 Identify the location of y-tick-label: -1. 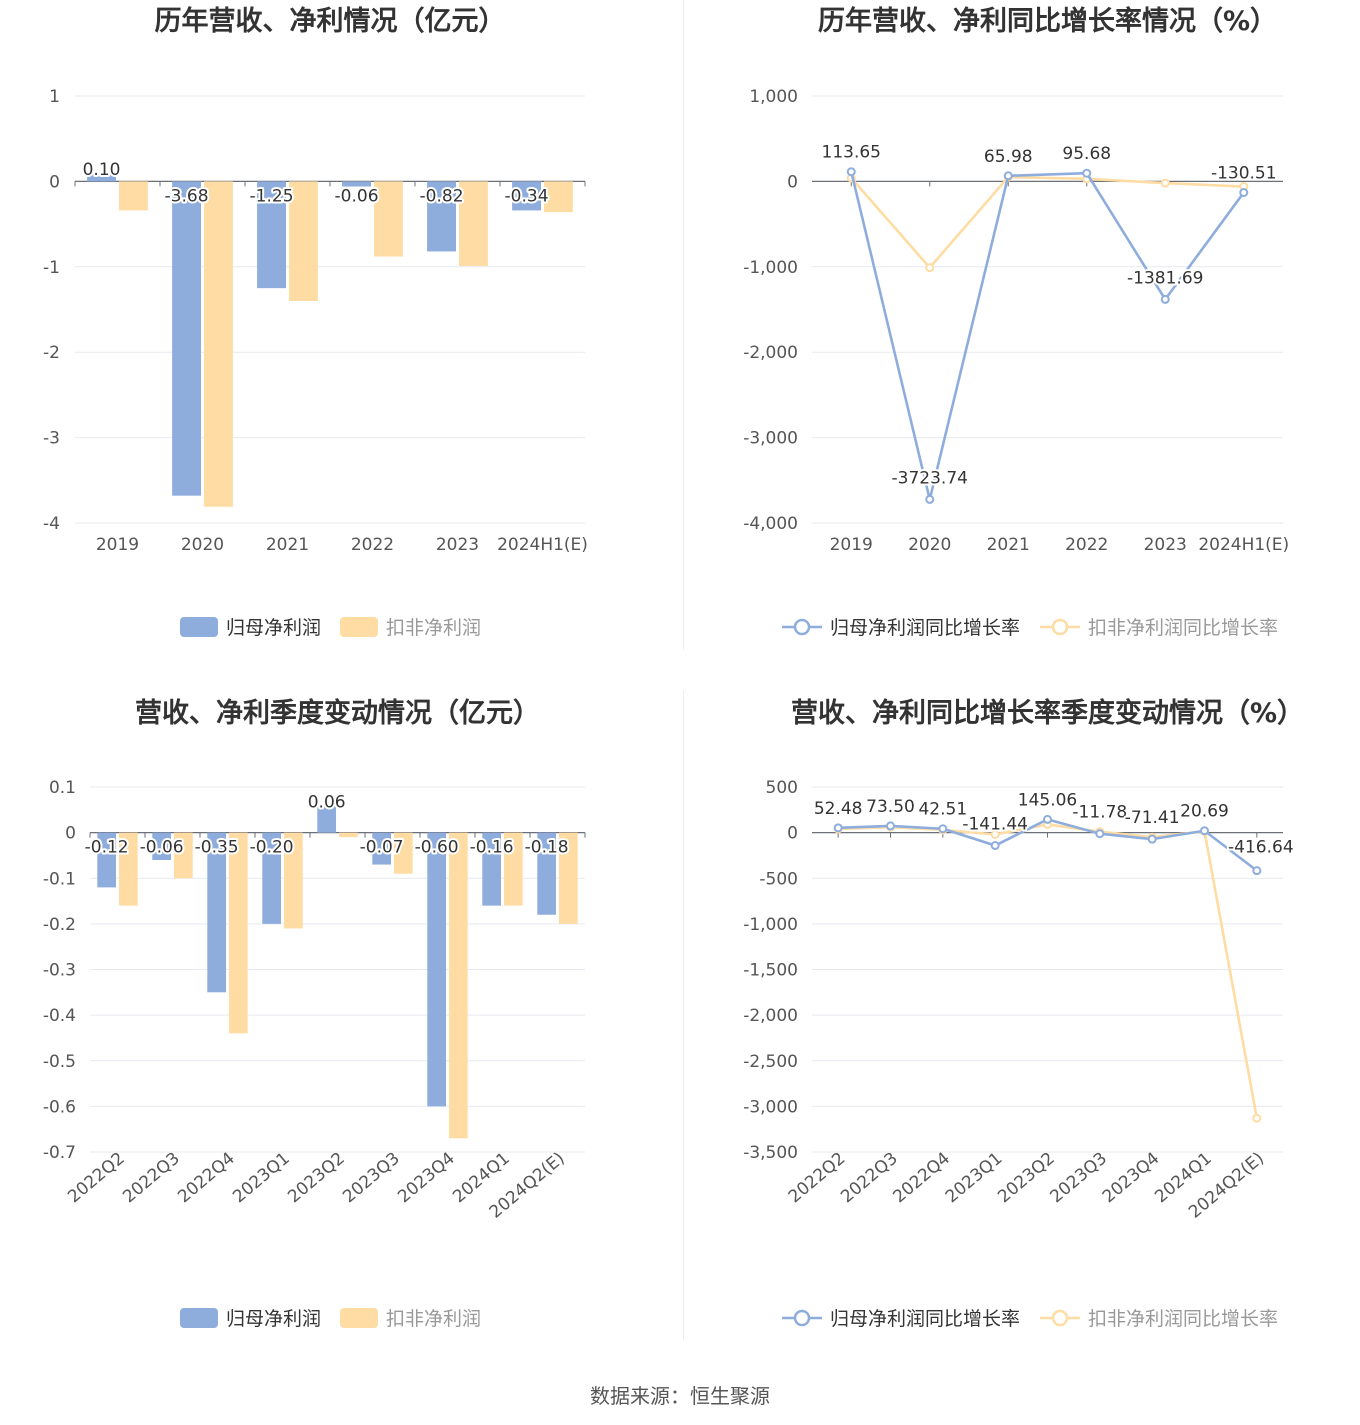
(51, 268).